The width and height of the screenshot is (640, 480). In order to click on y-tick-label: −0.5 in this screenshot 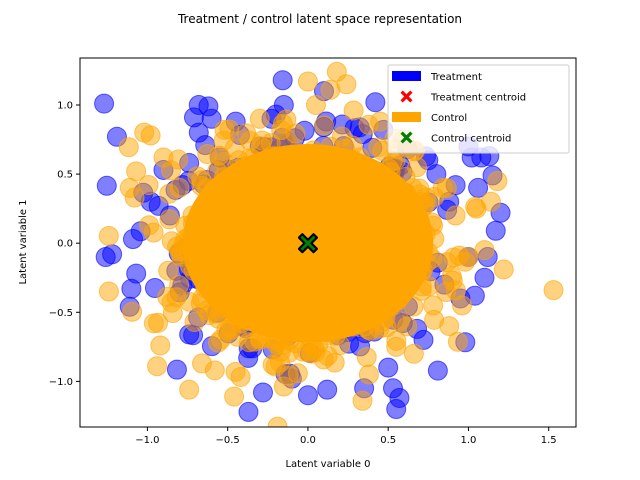, I will do `click(61, 313)`.